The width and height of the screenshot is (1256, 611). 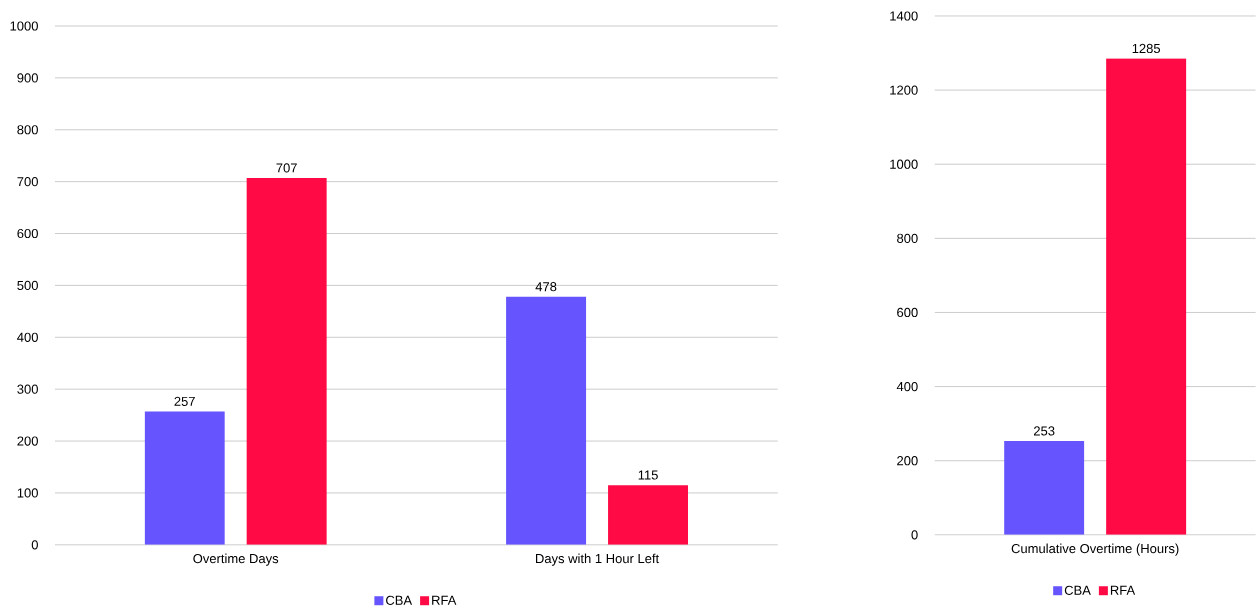 What do you see at coordinates (1146, 48) in the screenshot?
I see `data-label: 1285` at bounding box center [1146, 48].